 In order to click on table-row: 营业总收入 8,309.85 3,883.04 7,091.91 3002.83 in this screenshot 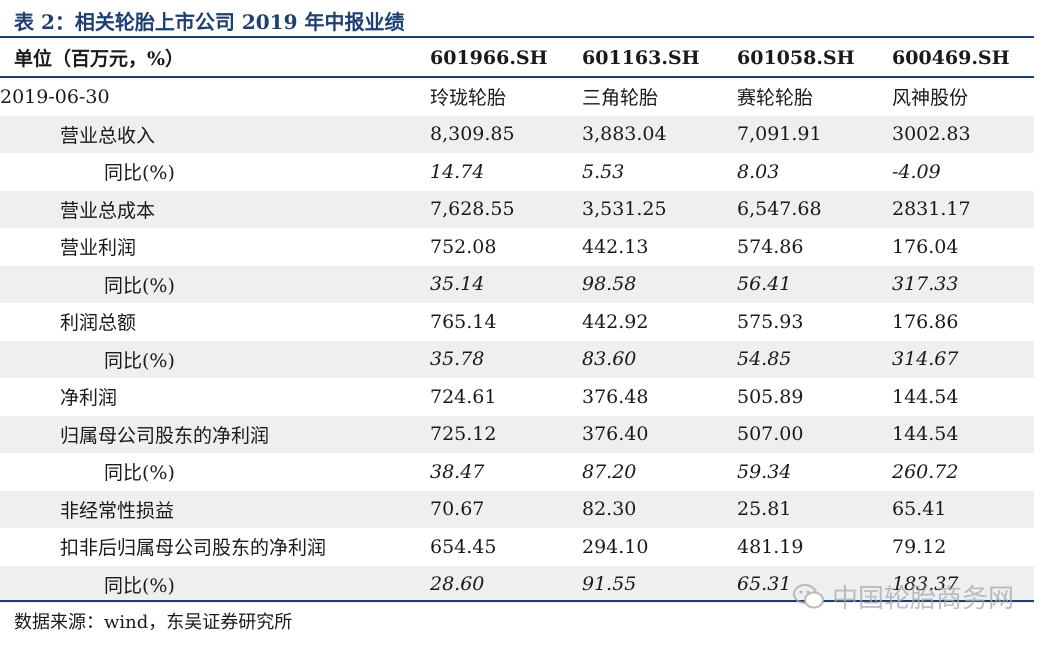, I will do `click(517, 134)`.